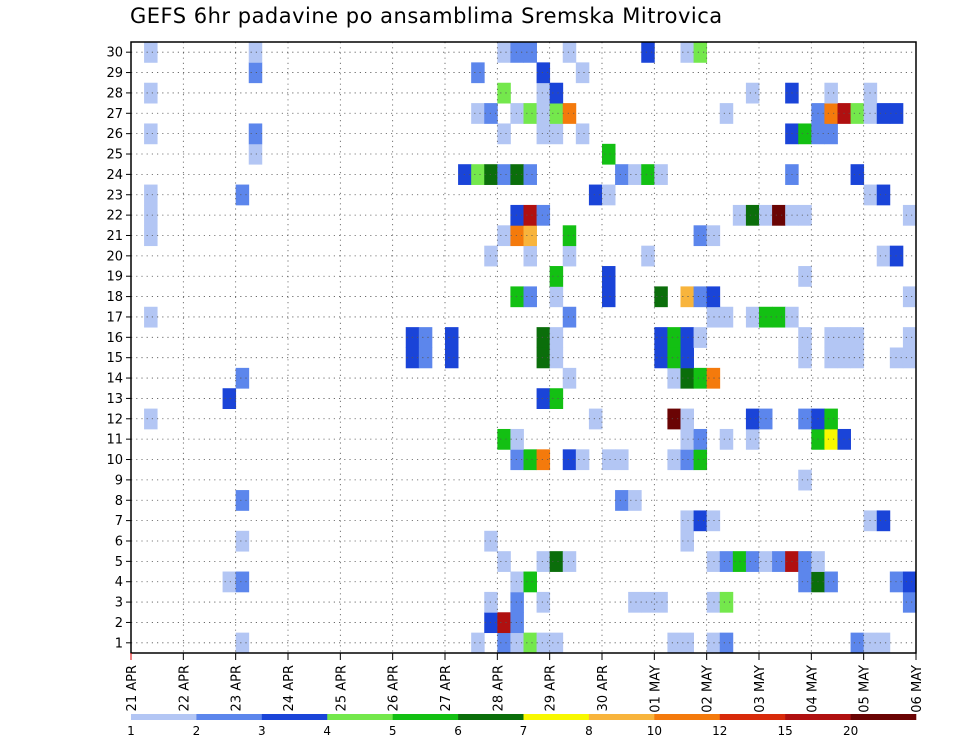 The image size is (960, 742). I want to click on x-tick-label: 01 MAY, so click(655, 689).